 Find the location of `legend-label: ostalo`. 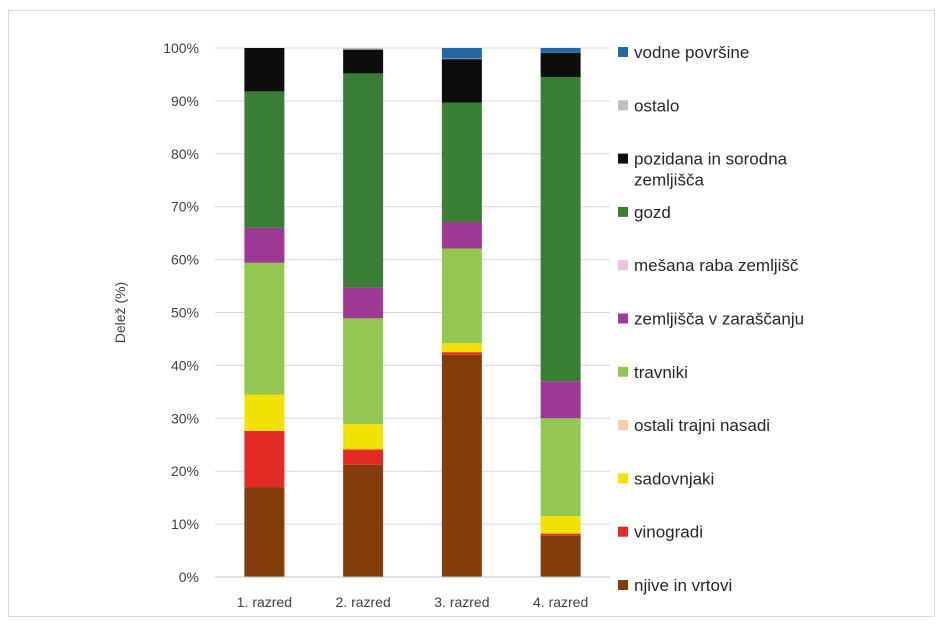

legend-label: ostalo is located at coordinates (656, 105).